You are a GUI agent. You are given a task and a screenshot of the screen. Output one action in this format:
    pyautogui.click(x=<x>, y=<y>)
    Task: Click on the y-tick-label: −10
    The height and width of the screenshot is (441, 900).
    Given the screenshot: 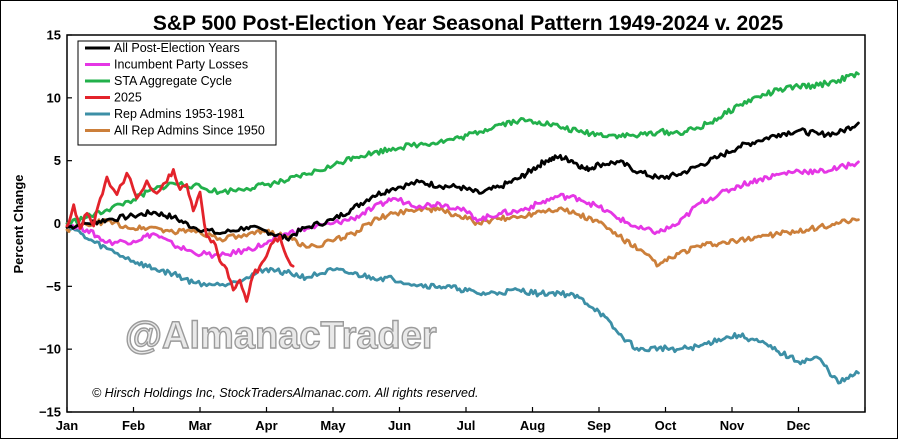 What is the action you would take?
    pyautogui.click(x=50, y=349)
    